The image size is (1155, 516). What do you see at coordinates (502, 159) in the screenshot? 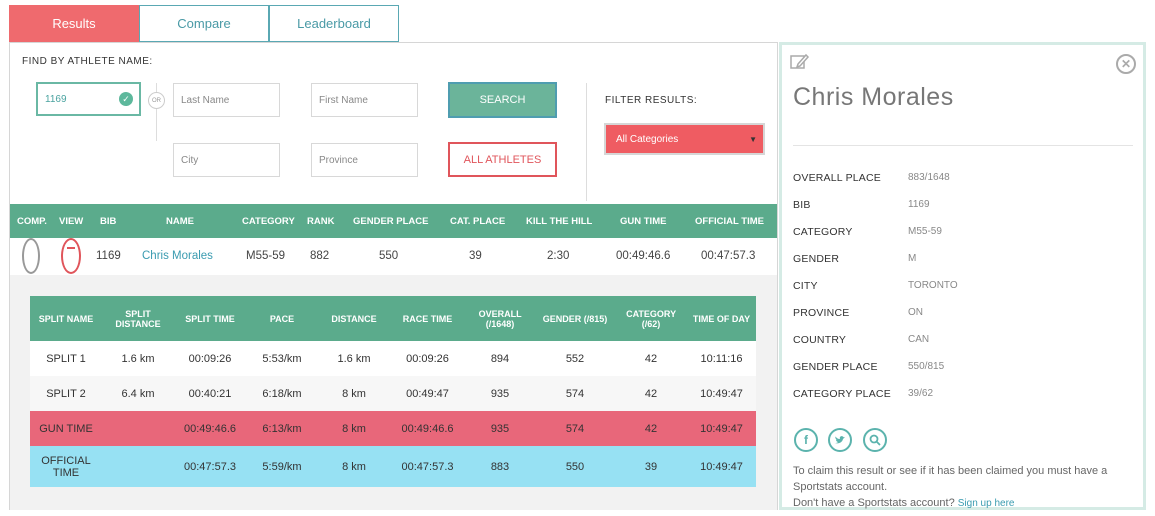
I see `all-athletes-button: ALL ATHLETES` at bounding box center [502, 159].